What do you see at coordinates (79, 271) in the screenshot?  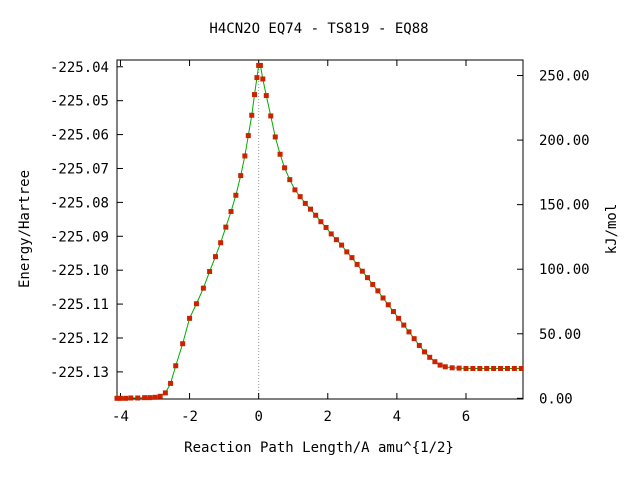 I see `y-tick-label: -225.10` at bounding box center [79, 271].